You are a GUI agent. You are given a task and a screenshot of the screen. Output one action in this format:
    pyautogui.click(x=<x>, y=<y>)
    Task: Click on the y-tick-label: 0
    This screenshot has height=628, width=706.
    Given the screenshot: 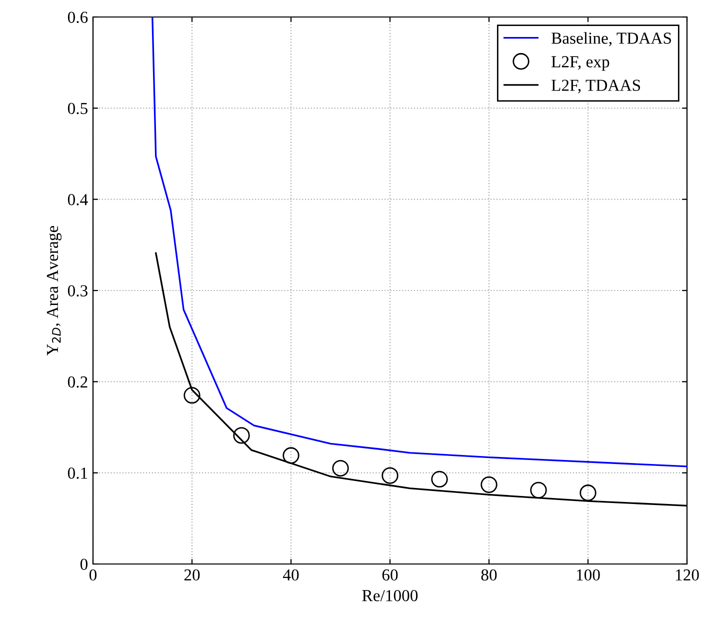 What is the action you would take?
    pyautogui.click(x=84, y=564)
    